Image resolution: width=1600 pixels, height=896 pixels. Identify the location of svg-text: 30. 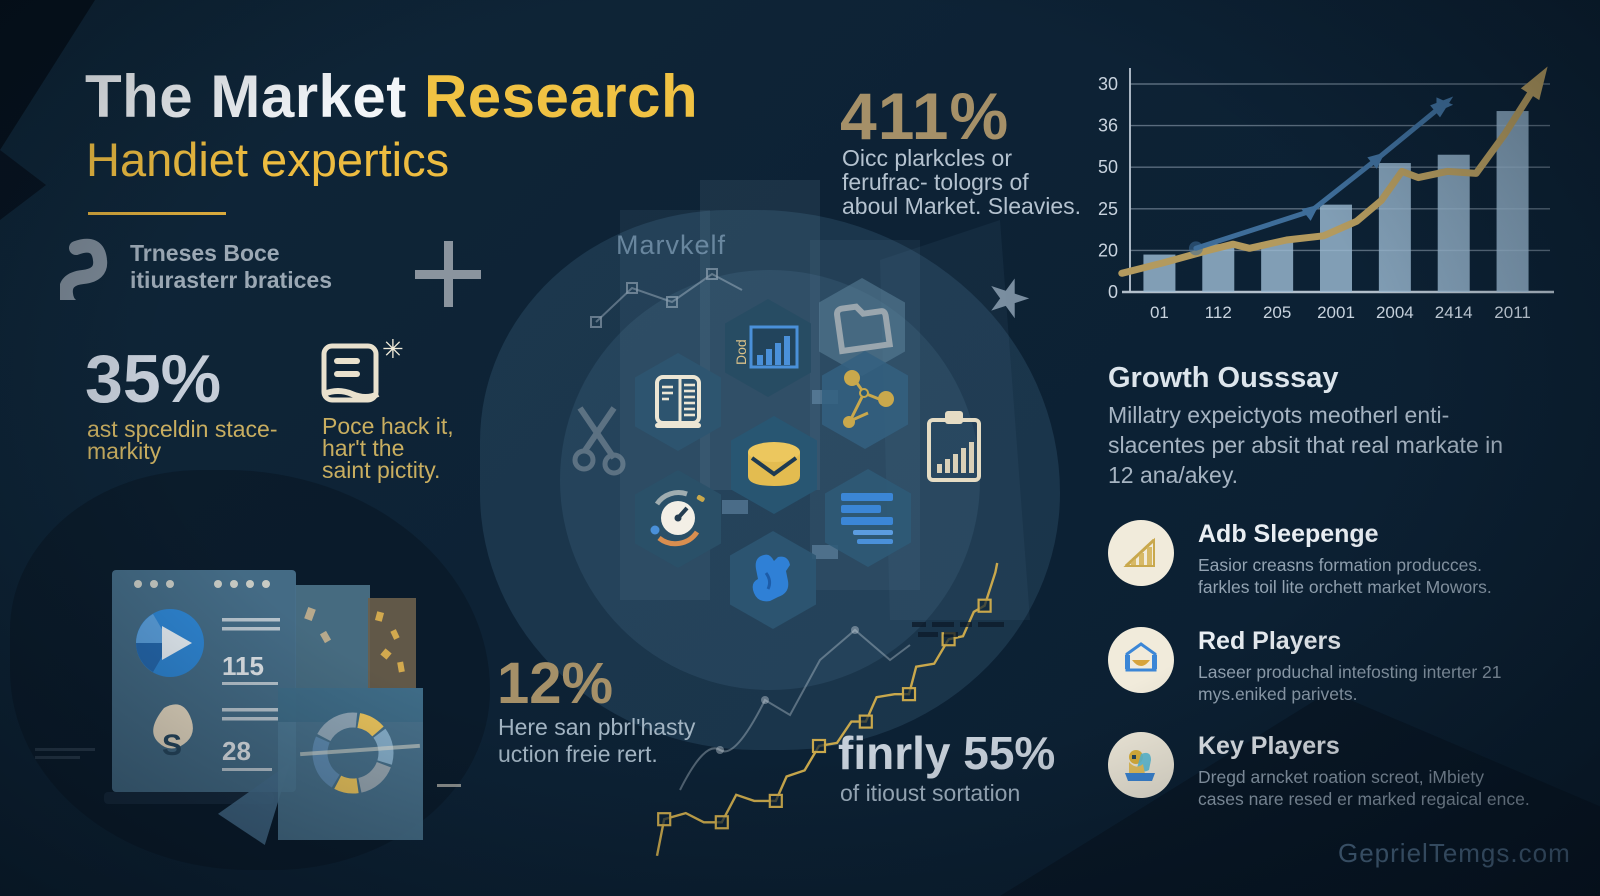
(1108, 84).